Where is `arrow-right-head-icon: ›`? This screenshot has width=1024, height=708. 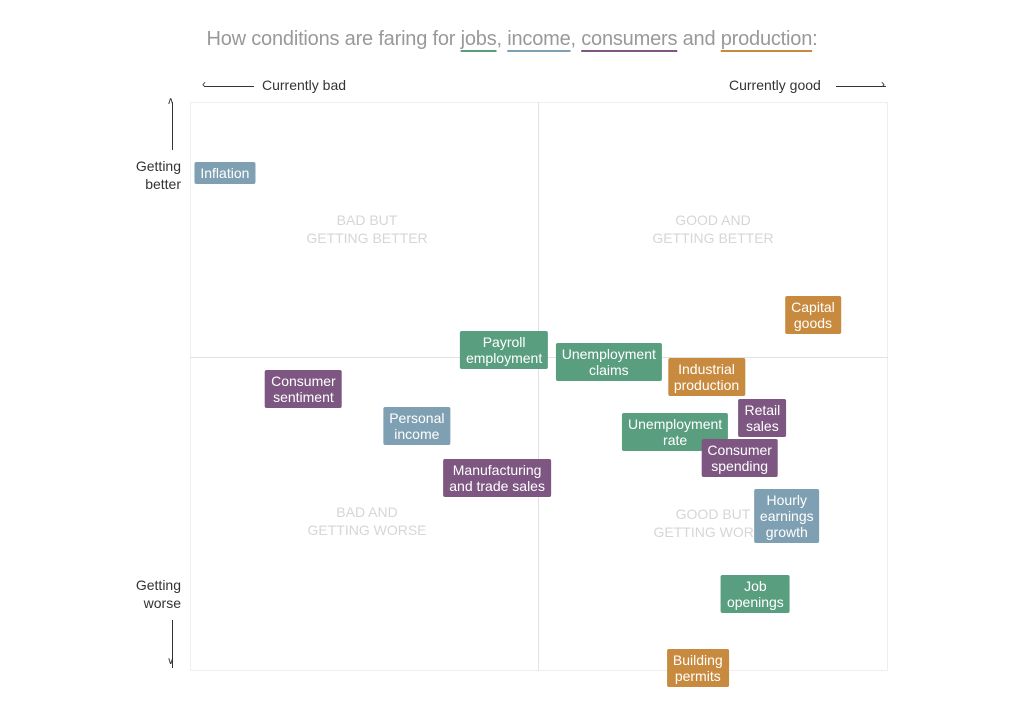 arrow-right-head-icon: › is located at coordinates (883, 84).